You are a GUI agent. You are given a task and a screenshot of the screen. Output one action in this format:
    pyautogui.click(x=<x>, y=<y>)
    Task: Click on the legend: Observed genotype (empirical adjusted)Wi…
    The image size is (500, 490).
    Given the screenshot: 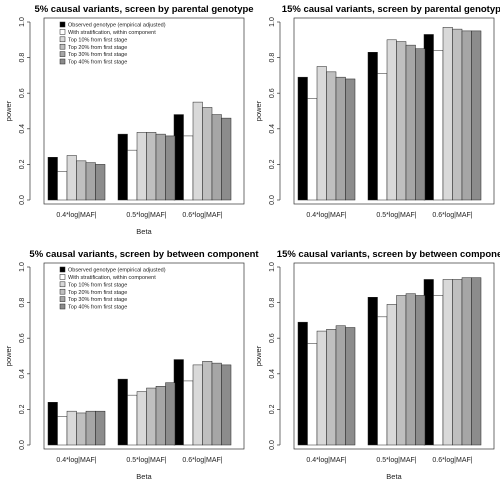 What is the action you would take?
    pyautogui.click(x=112, y=43)
    